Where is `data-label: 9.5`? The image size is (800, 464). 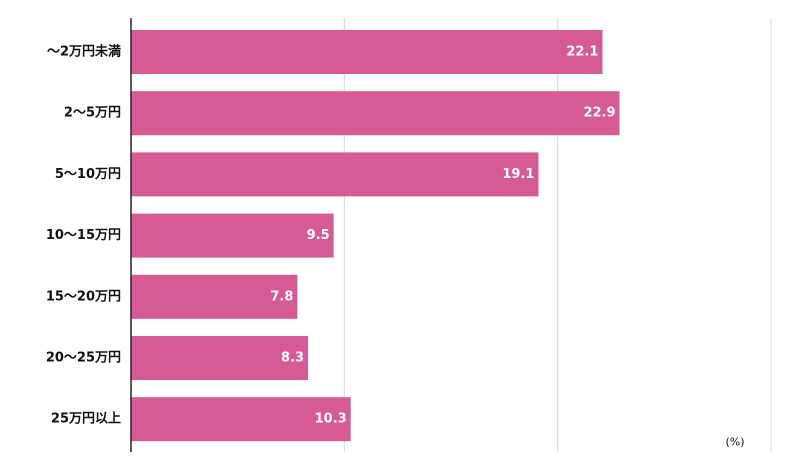 data-label: 9.5 is located at coordinates (318, 235).